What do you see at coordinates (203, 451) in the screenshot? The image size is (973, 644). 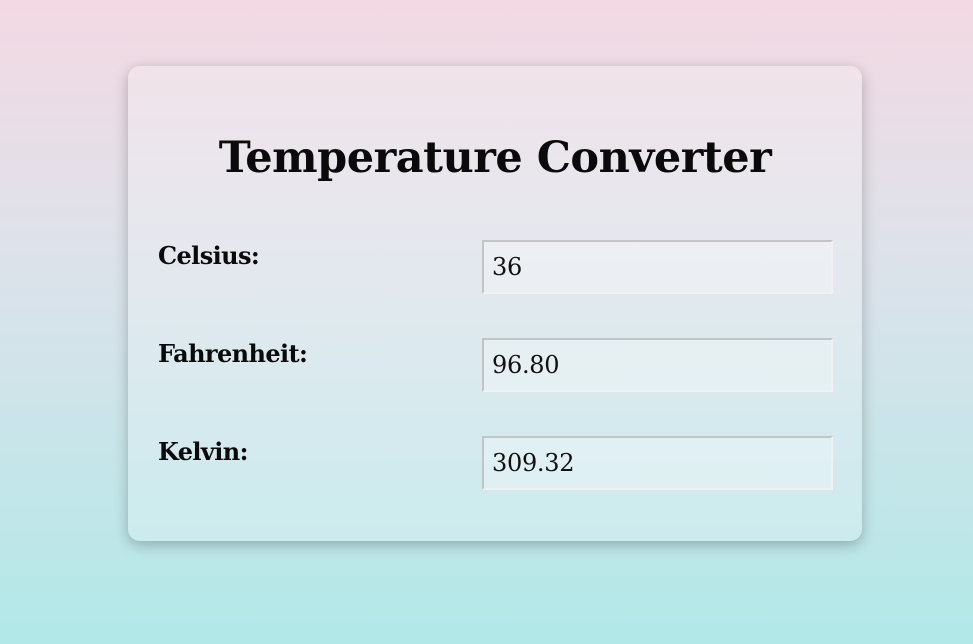 I see `kelvin-label: Kelvin:` at bounding box center [203, 451].